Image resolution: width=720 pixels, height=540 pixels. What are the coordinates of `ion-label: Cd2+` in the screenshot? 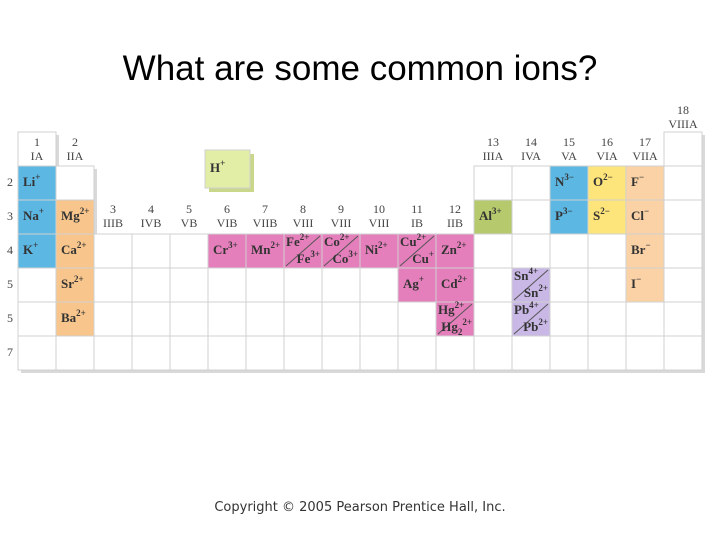 It's located at (454, 282).